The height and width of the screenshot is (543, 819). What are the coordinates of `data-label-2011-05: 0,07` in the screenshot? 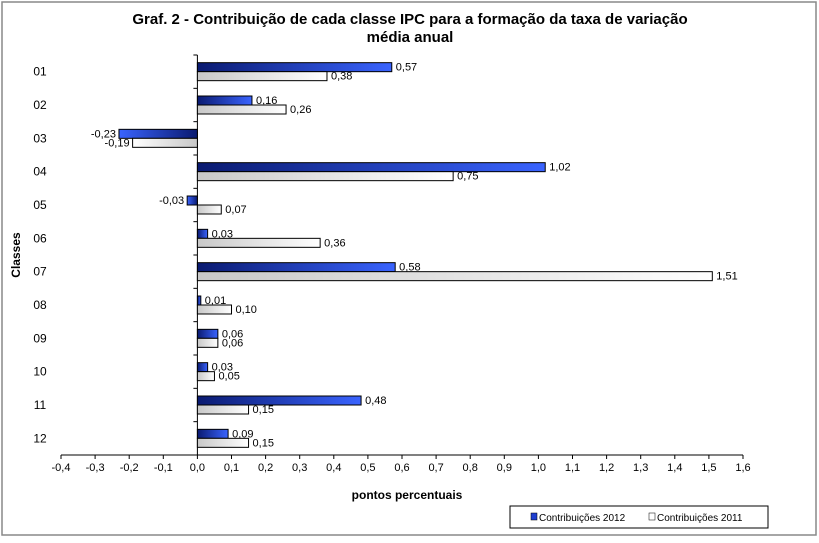 It's located at (235, 210).